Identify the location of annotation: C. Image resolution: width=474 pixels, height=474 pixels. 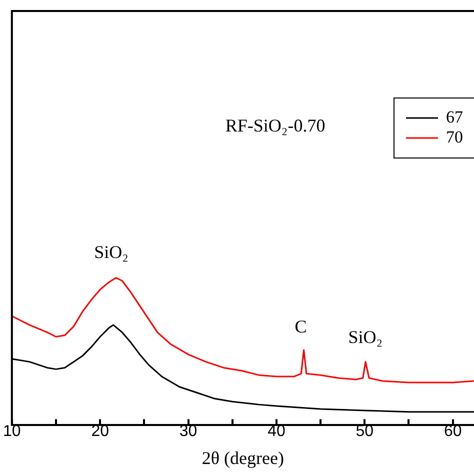
(300, 326).